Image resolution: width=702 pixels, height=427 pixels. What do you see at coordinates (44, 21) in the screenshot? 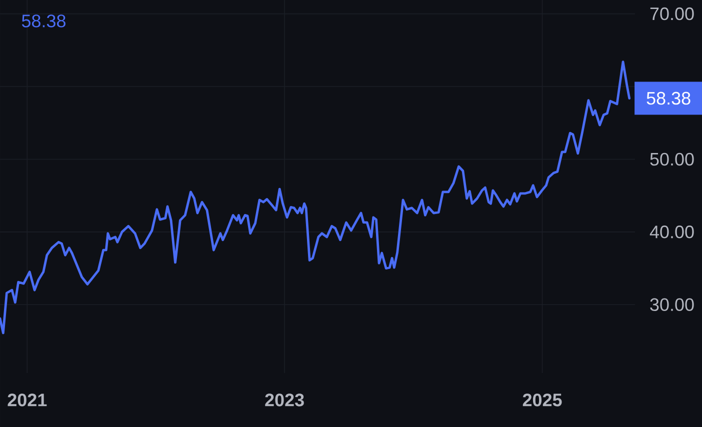
I see `text: 58.38` at bounding box center [44, 21].